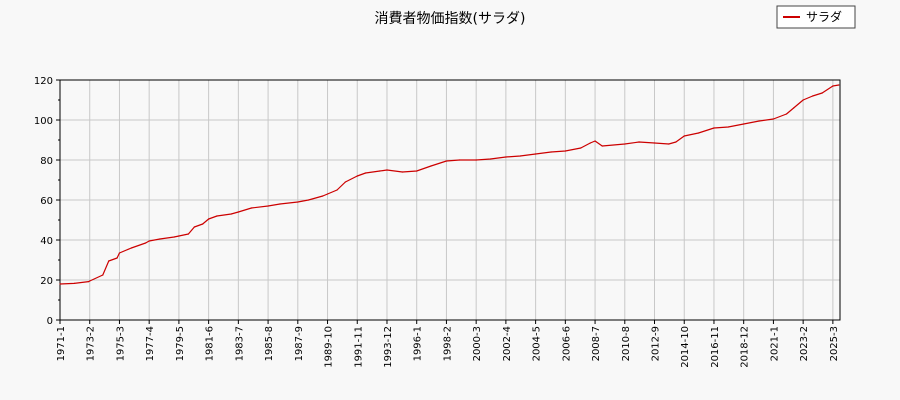 This screenshot has width=900, height=400. Describe the element at coordinates (537, 343) in the screenshot. I see `x-tick-label: 2004-5` at that location.